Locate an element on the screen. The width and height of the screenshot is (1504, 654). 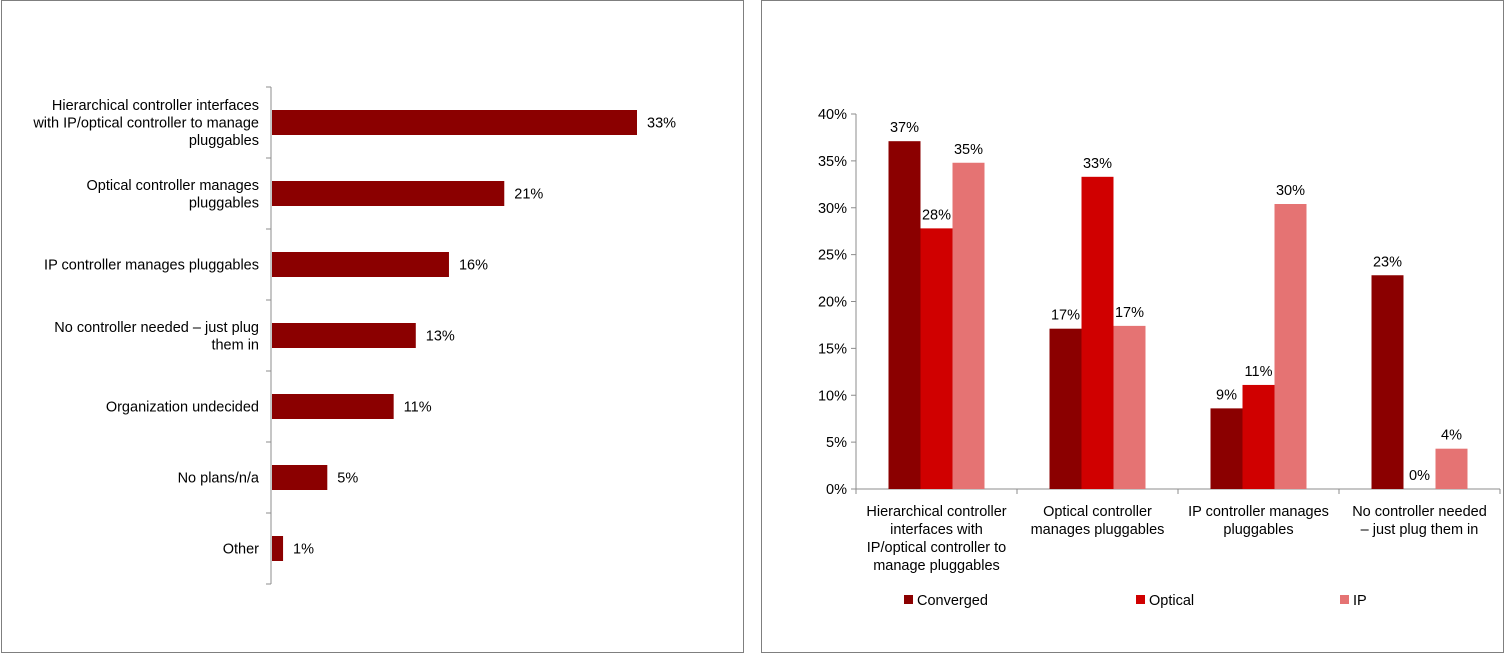
category-label: with IP/optical controller to manage is located at coordinates (145, 124).